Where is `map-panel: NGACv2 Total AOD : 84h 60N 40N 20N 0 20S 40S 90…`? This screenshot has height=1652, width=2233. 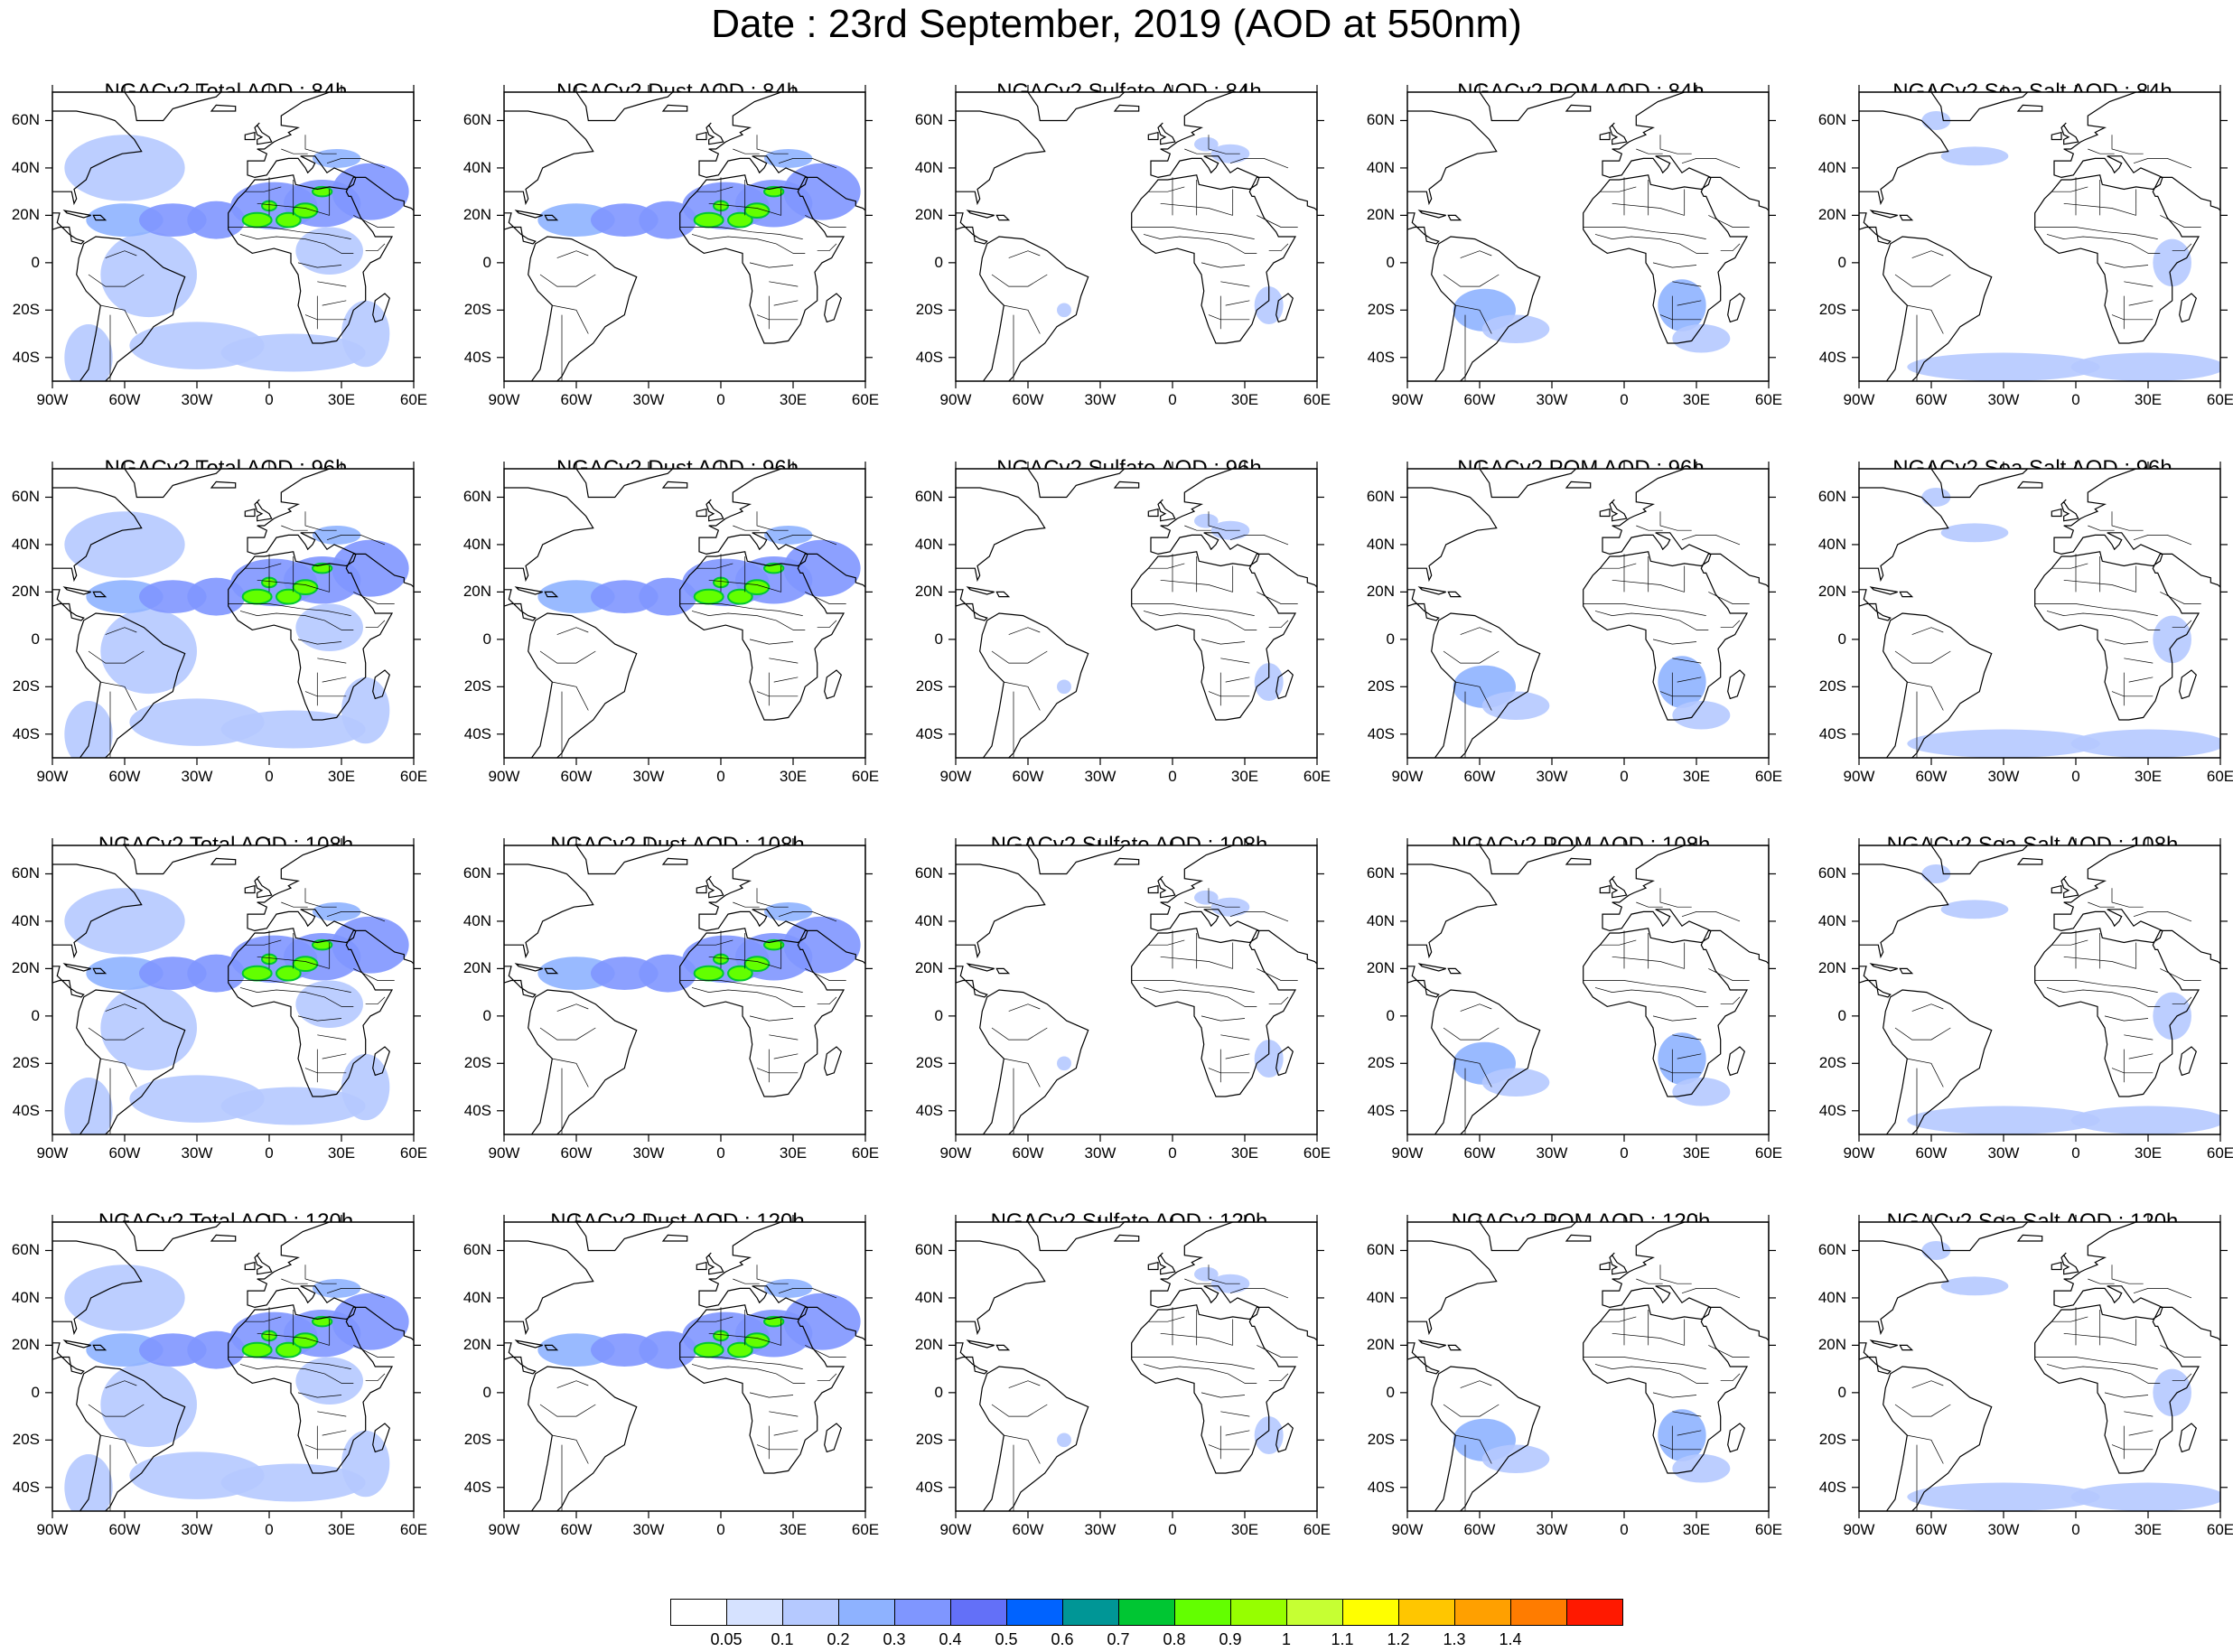
map-panel: NGACv2 Total AOD : 84h 60N 40N 20N 0 20S 40S 90… is located at coordinates (226, 269).